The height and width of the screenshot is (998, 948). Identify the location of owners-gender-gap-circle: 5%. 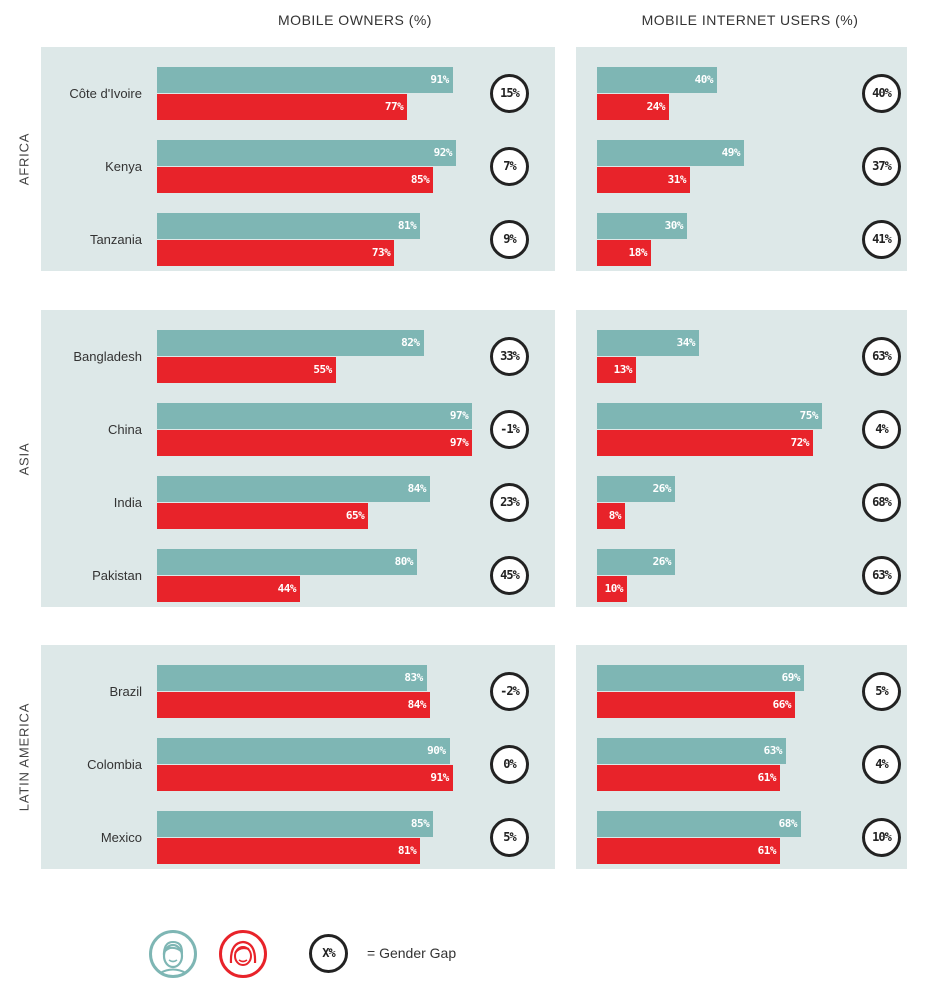
(509, 837).